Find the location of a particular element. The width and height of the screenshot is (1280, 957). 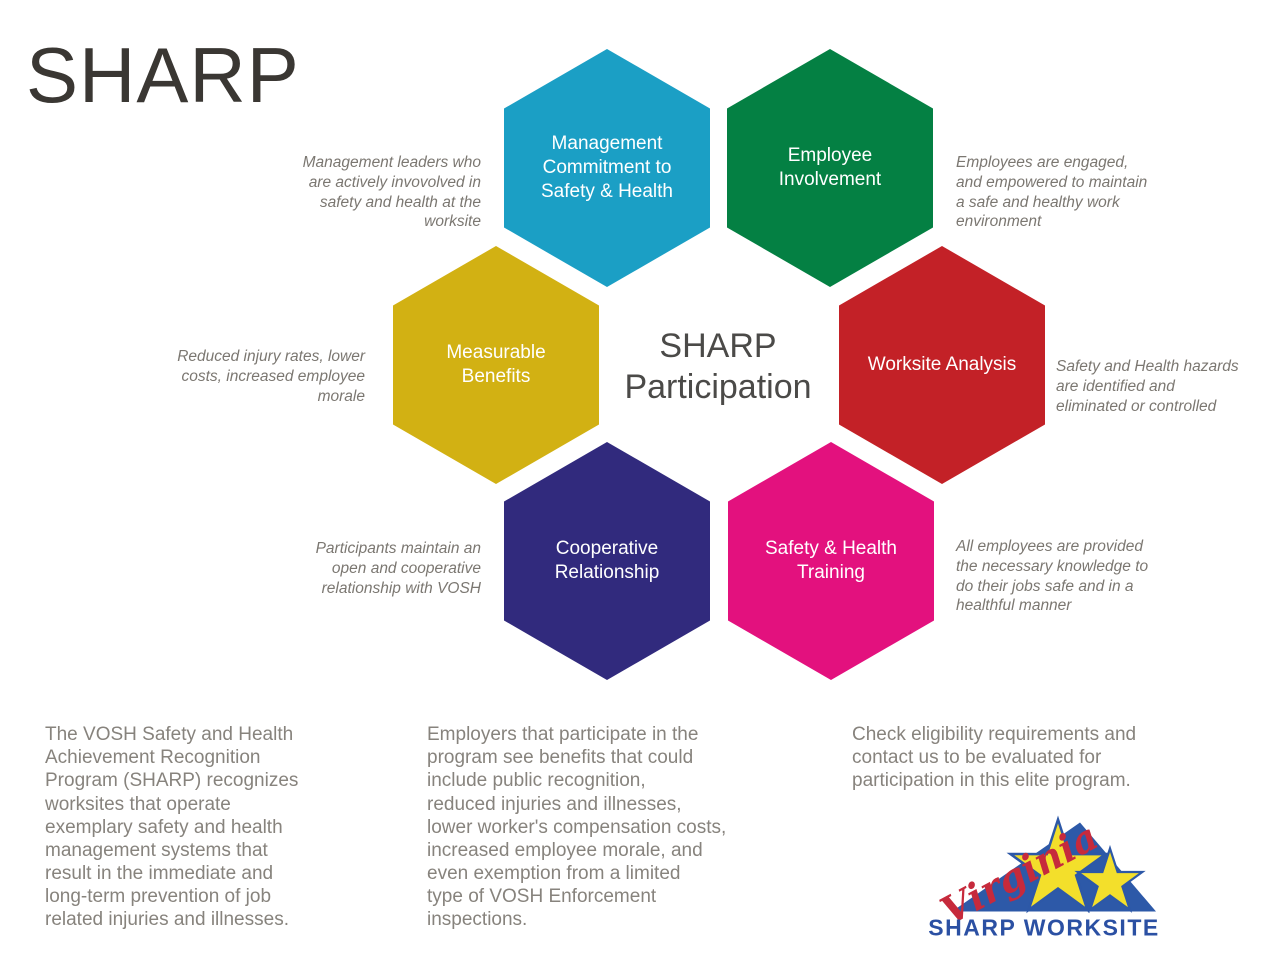

hexagon-employee-involvement: Employee Involvement is located at coordinates (830, 168).